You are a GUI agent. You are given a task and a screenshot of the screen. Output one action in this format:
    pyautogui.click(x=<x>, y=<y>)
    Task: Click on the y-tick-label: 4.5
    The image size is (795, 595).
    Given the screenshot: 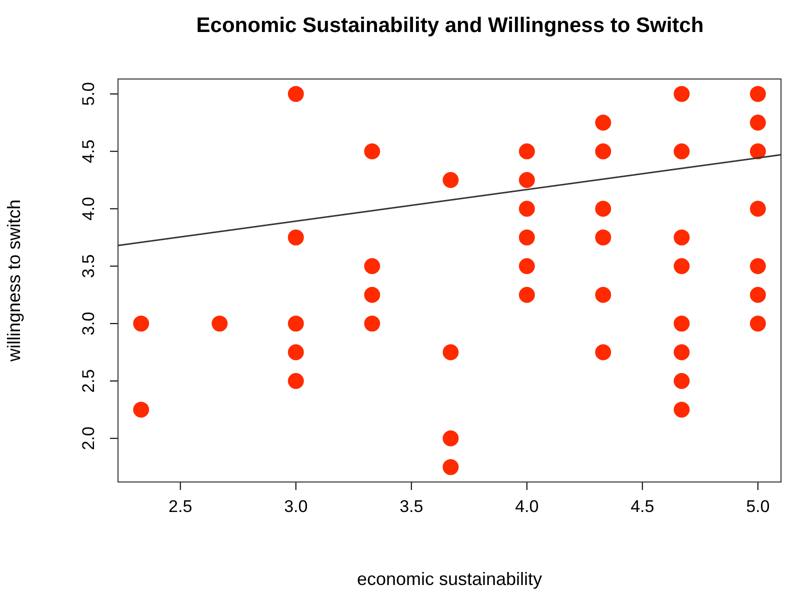 What is the action you would take?
    pyautogui.click(x=88, y=152)
    